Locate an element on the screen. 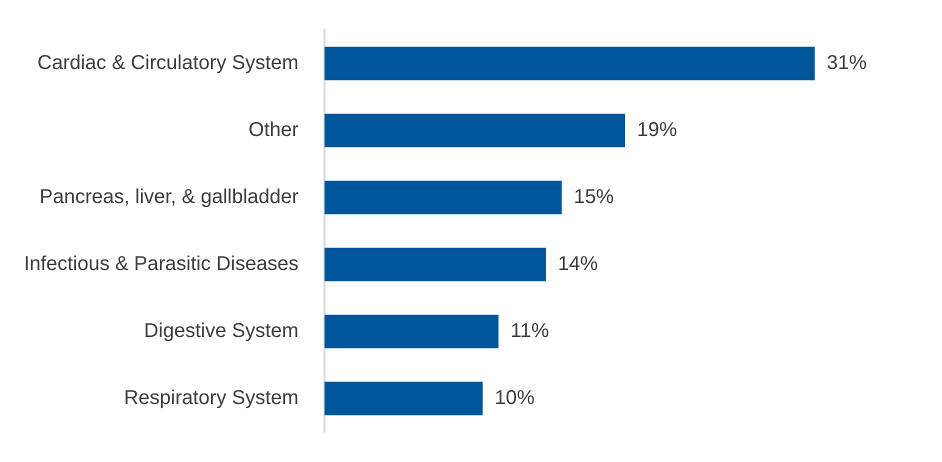  data-label: 14% is located at coordinates (578, 264).